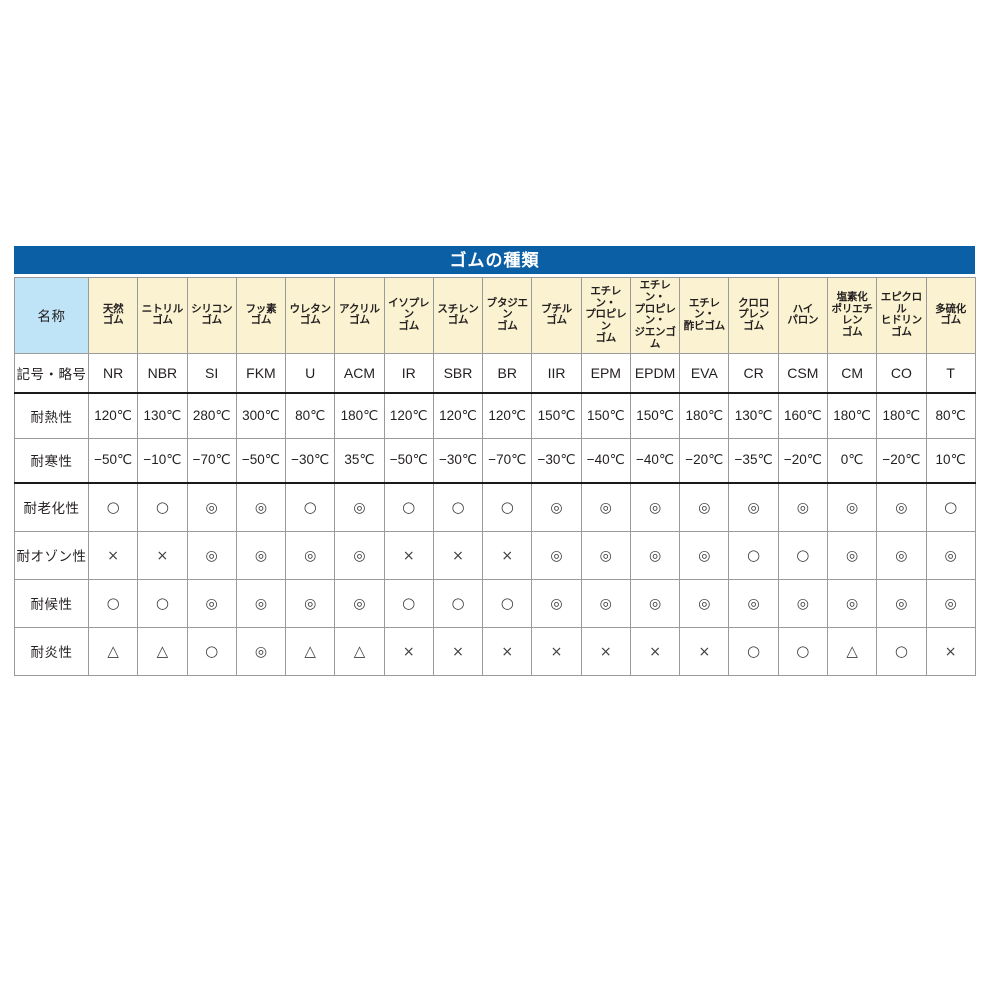  What do you see at coordinates (802, 415) in the screenshot?
I see `cell-heat-csm: 160℃` at bounding box center [802, 415].